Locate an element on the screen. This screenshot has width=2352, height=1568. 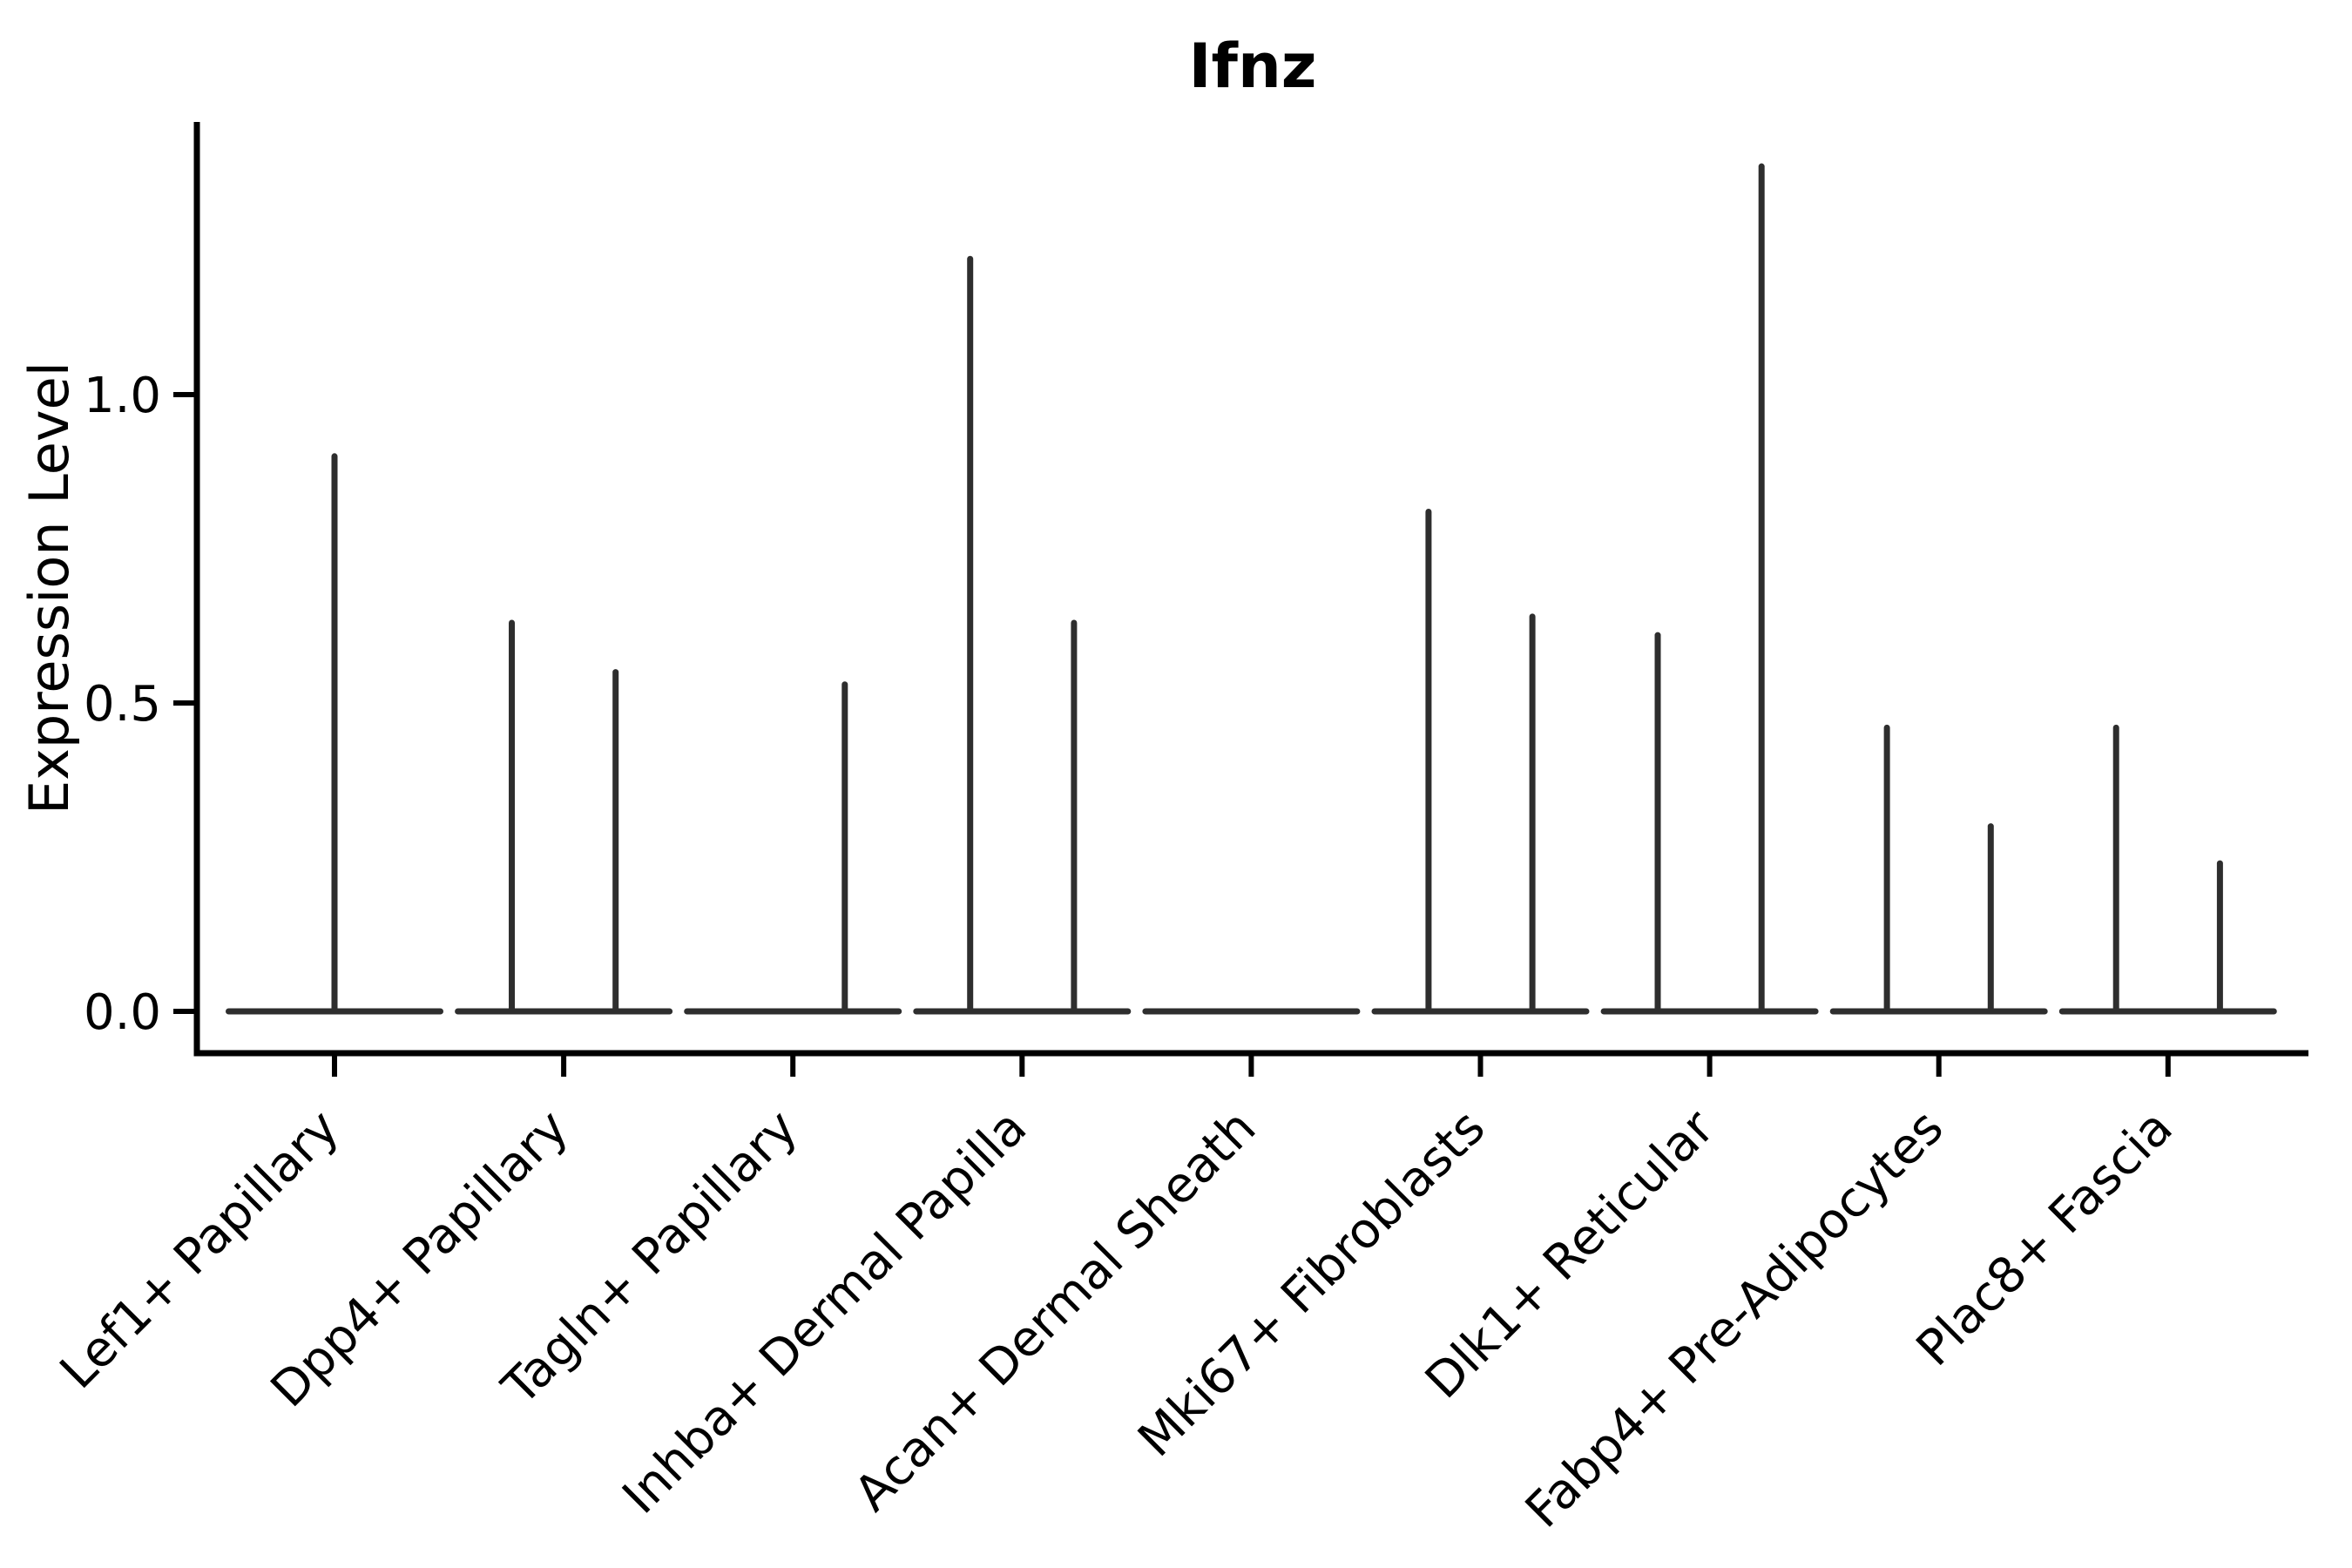
y-tick-label: 0.5 is located at coordinates (122, 704).